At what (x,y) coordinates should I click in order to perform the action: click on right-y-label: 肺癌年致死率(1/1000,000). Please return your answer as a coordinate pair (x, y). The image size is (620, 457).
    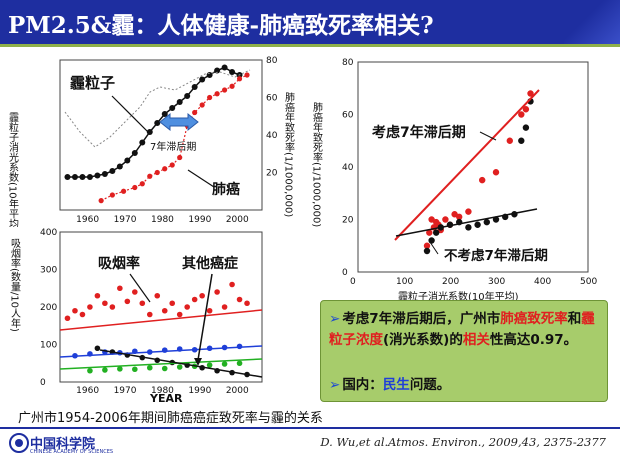
    Looking at the image, I should click on (289, 155).